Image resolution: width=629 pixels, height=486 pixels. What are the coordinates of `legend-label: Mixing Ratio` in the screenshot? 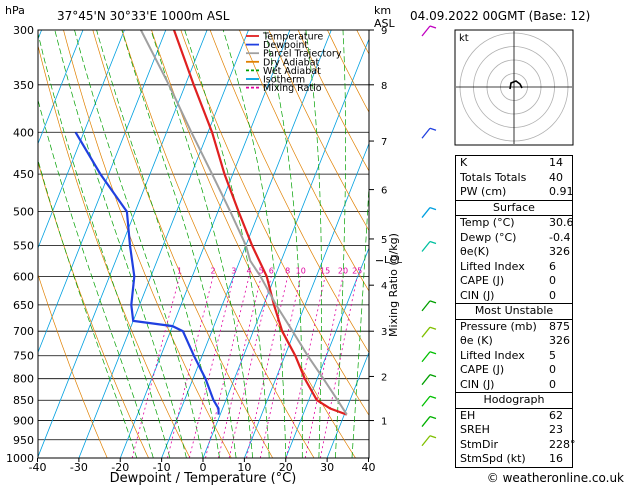 It's located at (292, 88).